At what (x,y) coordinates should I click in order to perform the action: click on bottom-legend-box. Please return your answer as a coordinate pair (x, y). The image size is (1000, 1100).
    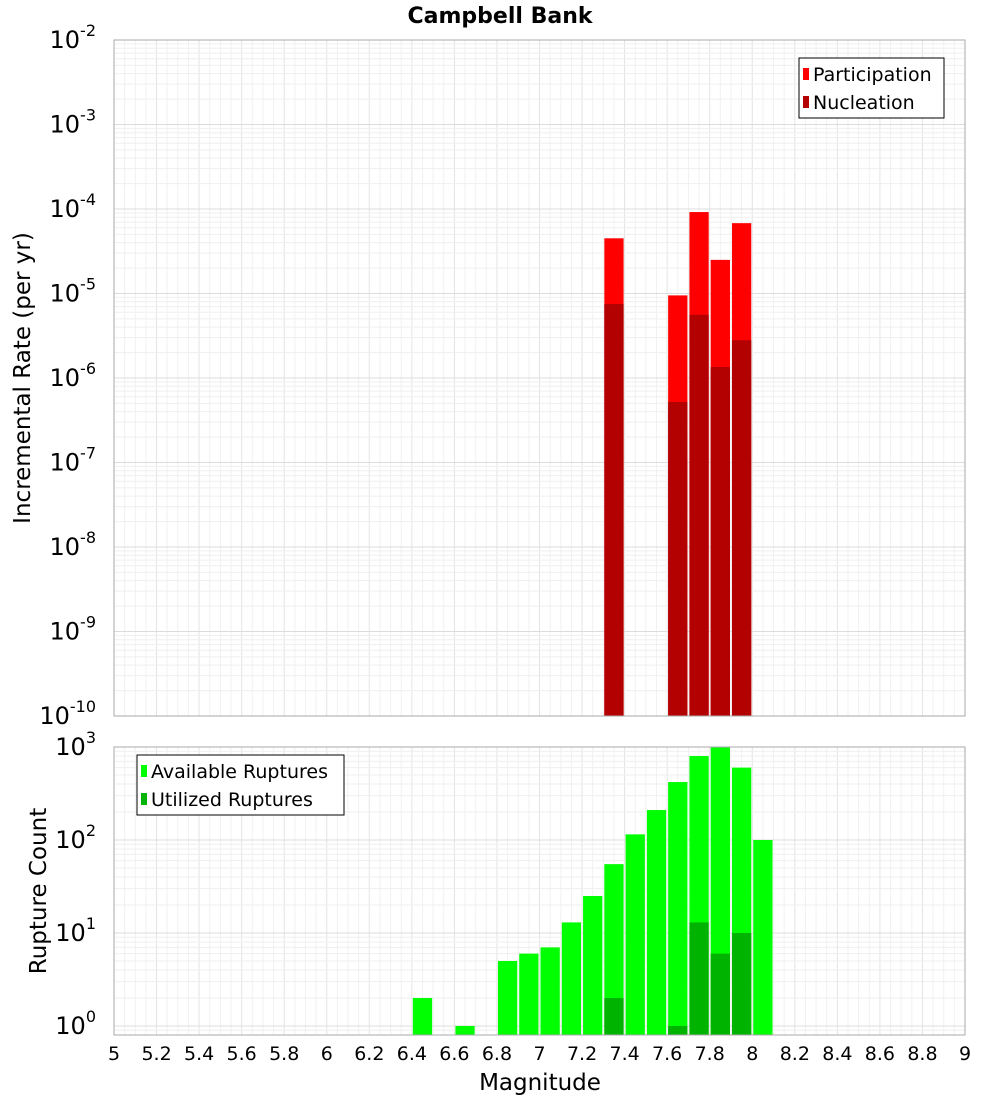
    Looking at the image, I should click on (240, 785).